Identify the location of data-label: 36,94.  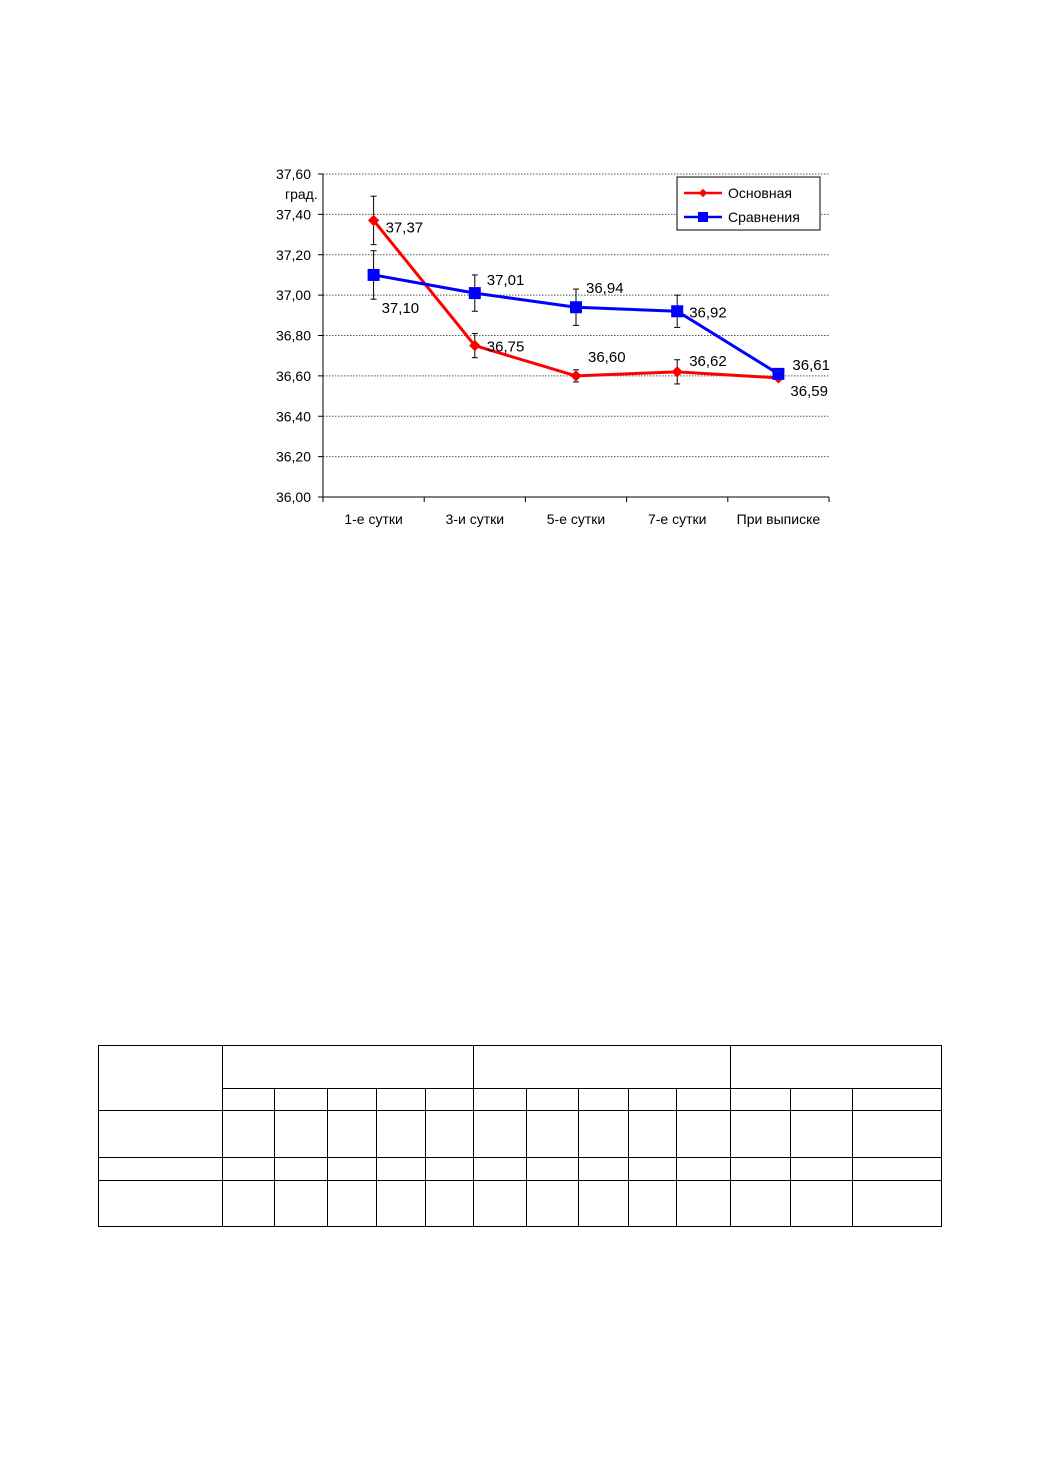
(605, 288).